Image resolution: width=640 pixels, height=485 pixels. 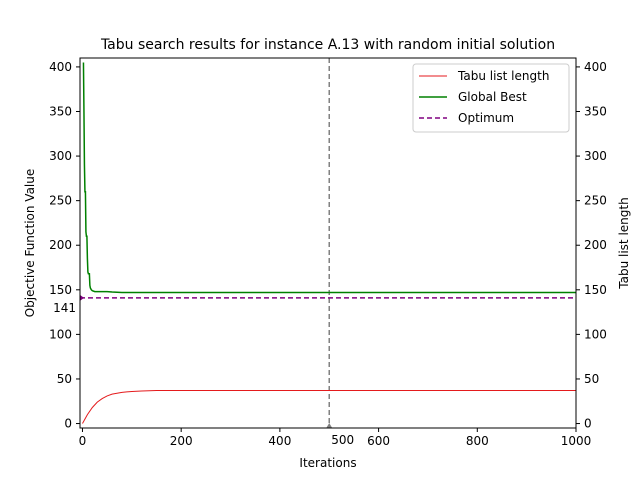 I want to click on y-right-tick-label: 50, so click(x=591, y=379).